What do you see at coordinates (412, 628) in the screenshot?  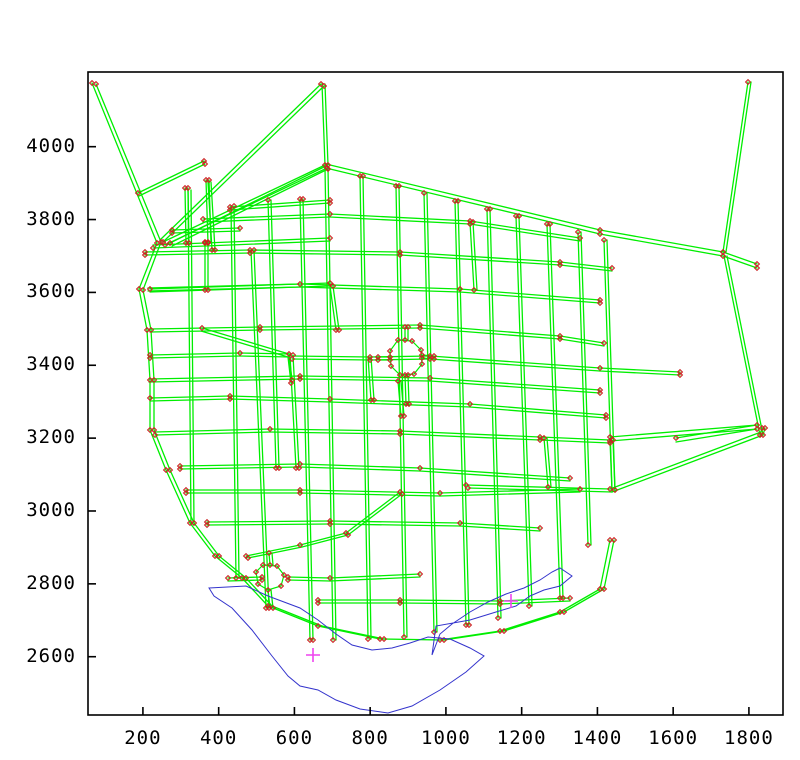 I see `zone-centroids-layer` at bounding box center [412, 628].